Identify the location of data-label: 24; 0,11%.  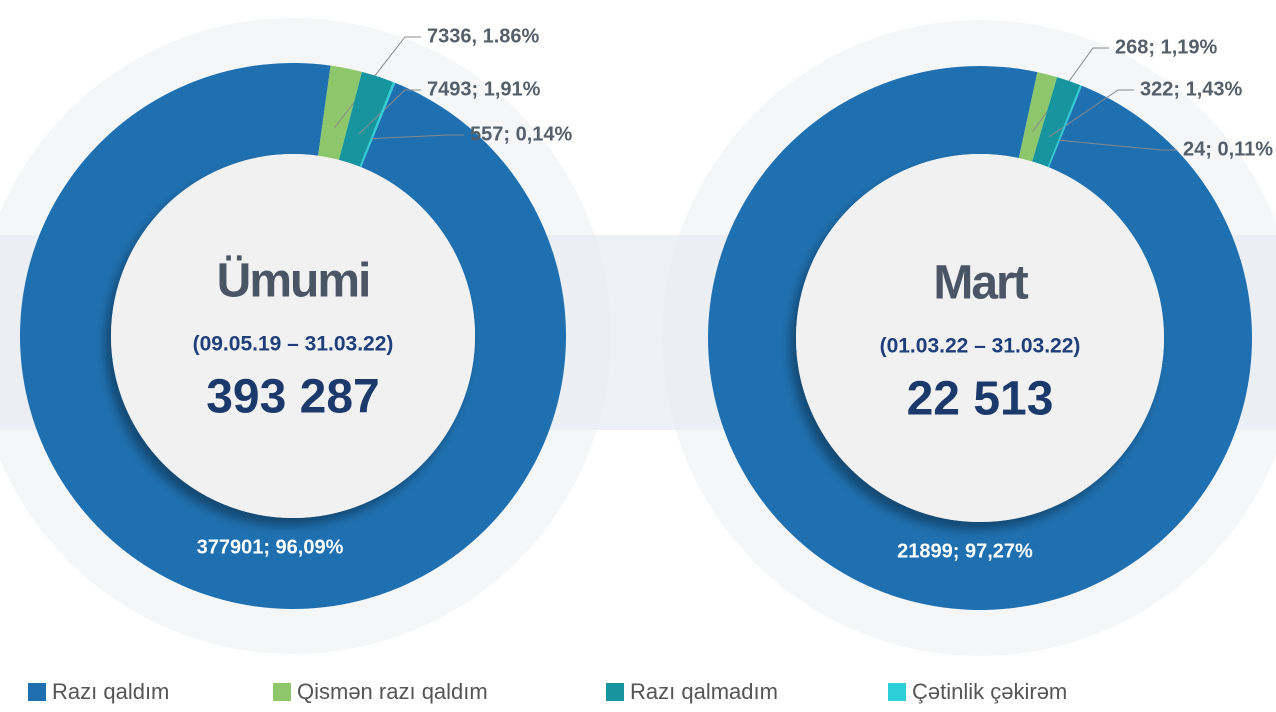
(1228, 149).